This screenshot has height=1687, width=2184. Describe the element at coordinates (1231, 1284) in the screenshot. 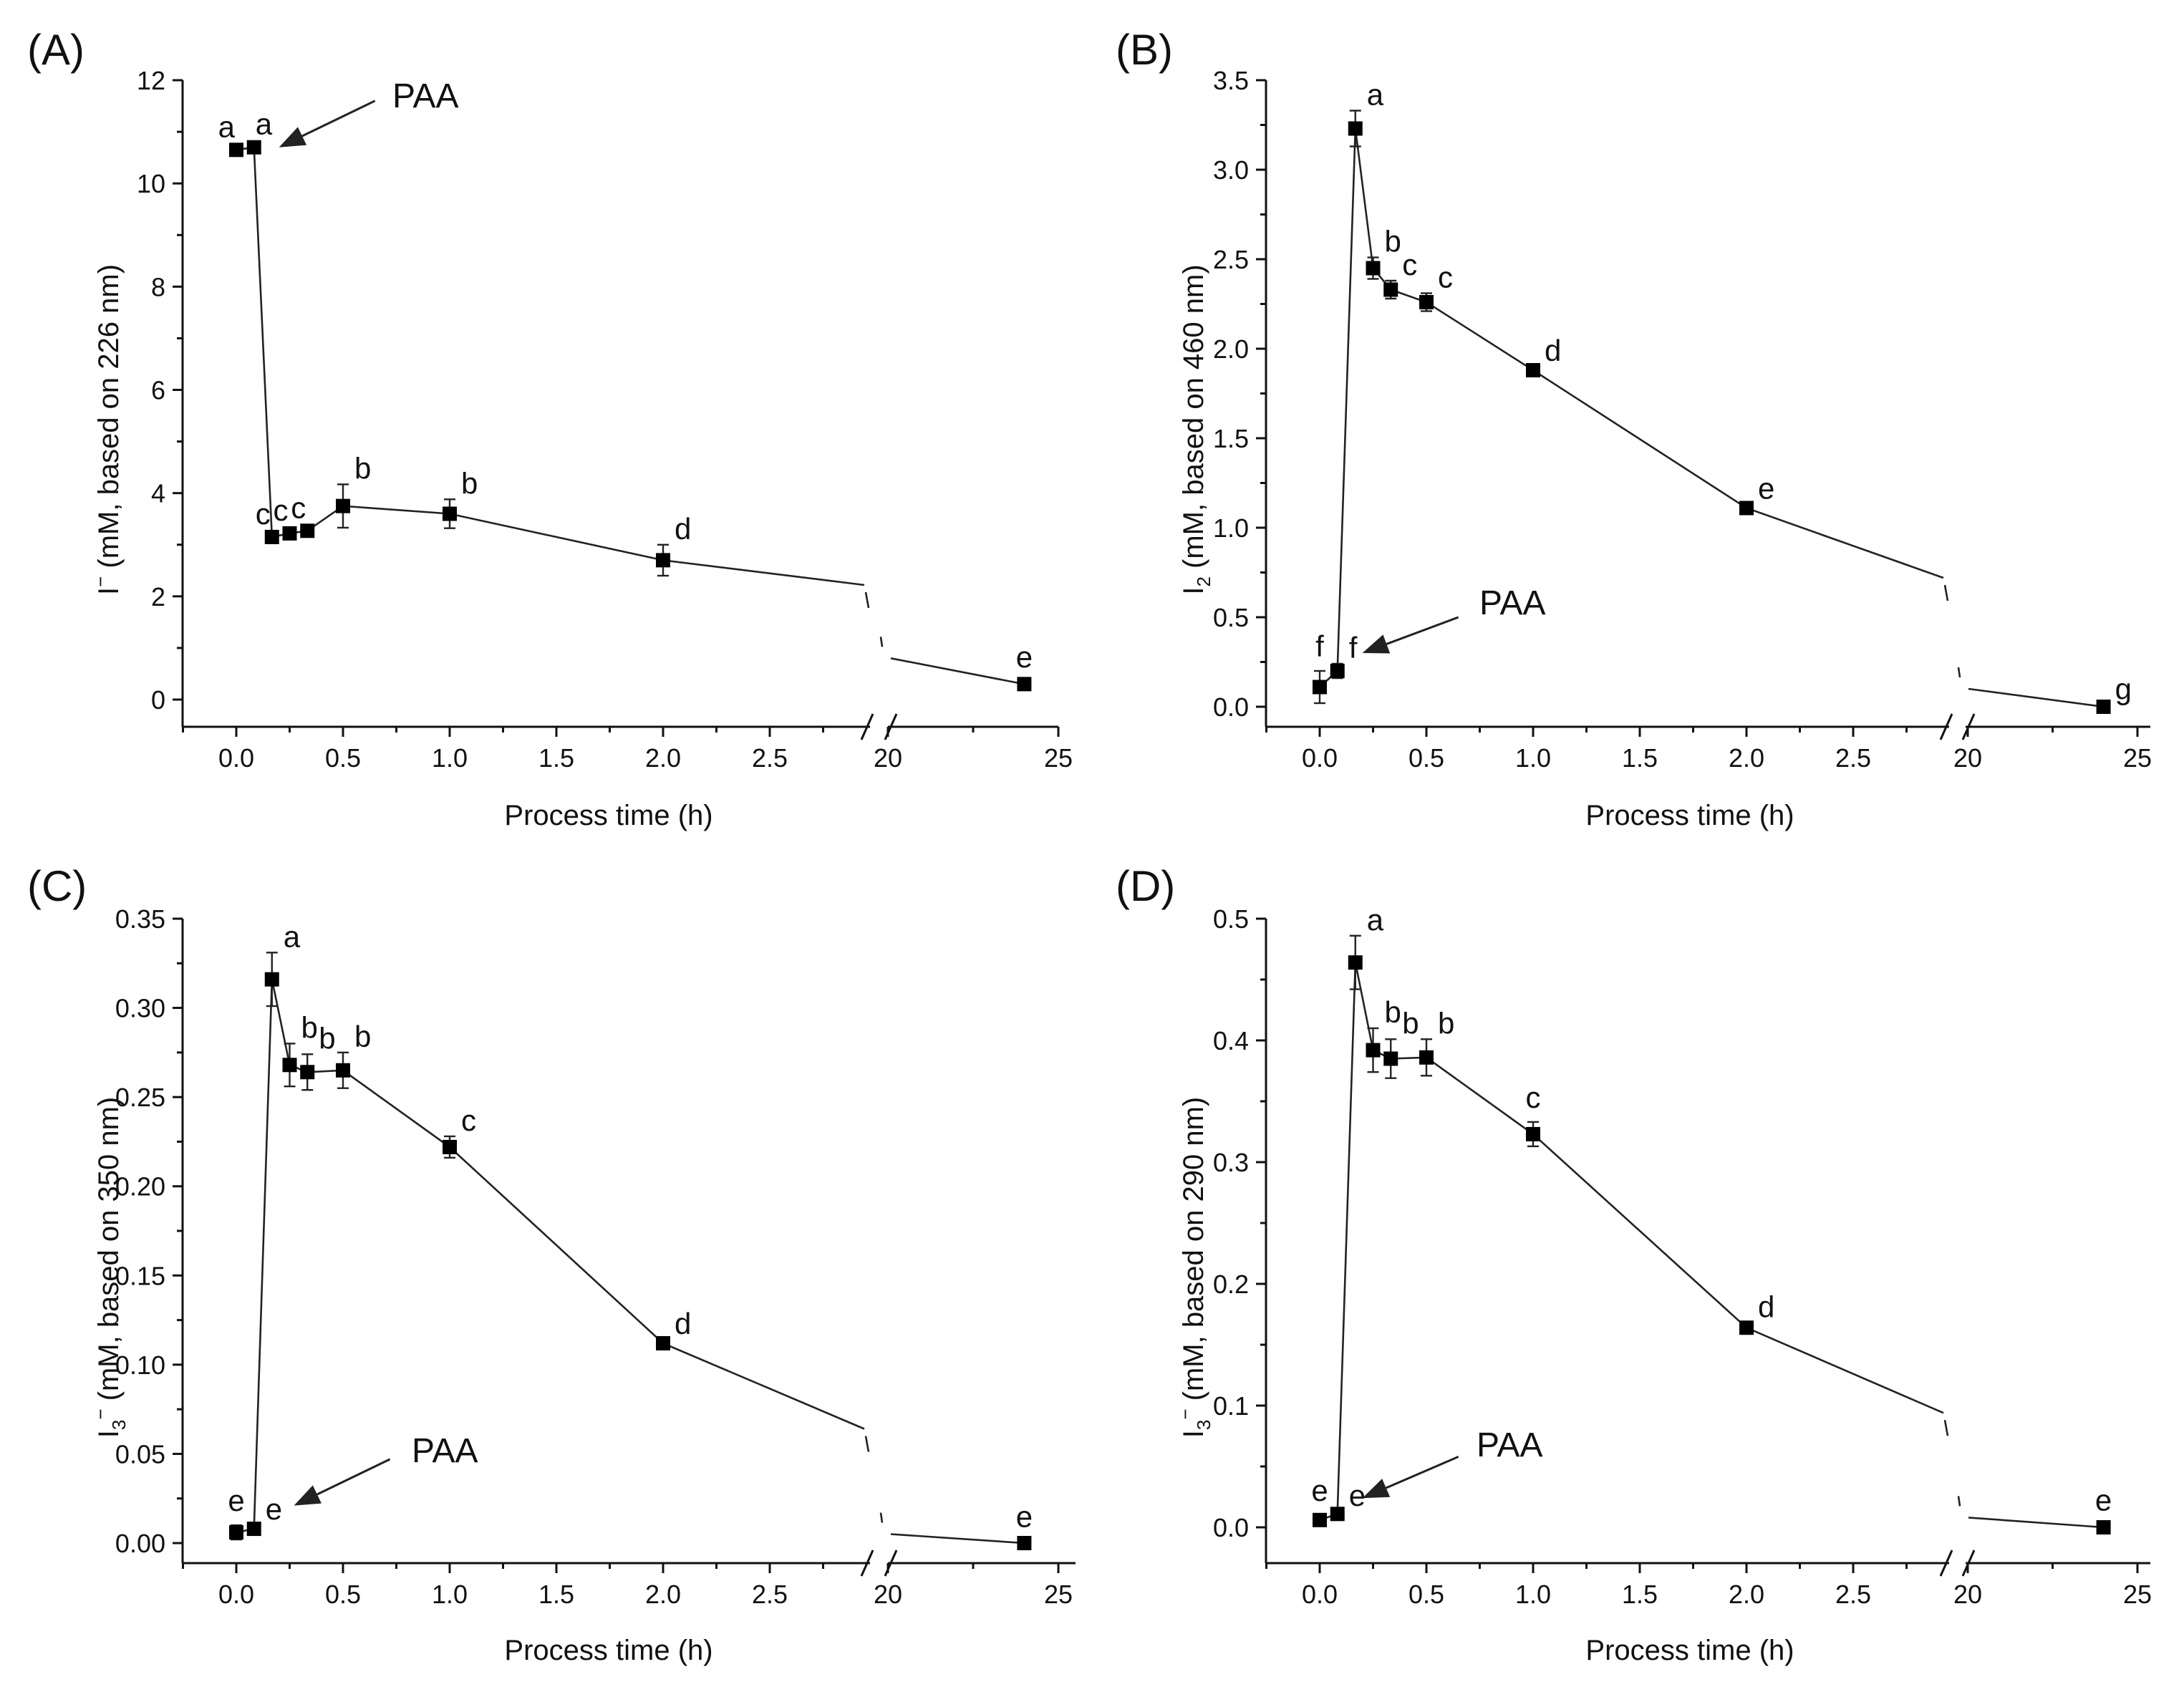

I see `y-tick-label: 0.2` at that location.